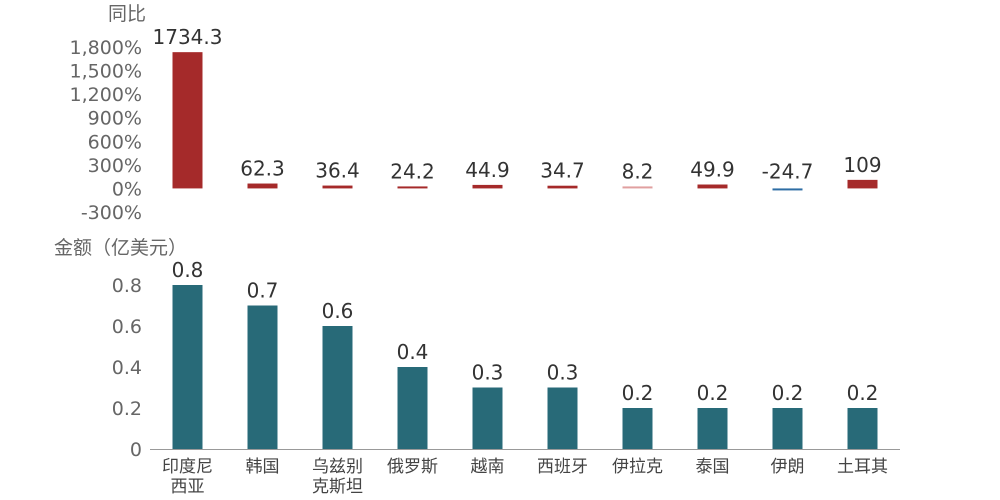 The height and width of the screenshot is (500, 1000). I want to click on category-label: 西班牙, so click(562, 467).